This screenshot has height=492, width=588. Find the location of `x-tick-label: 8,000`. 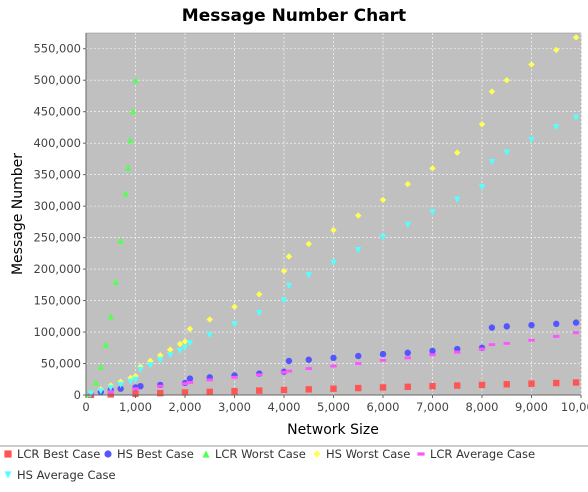

x-tick-label: 8,000 is located at coordinates (482, 407).